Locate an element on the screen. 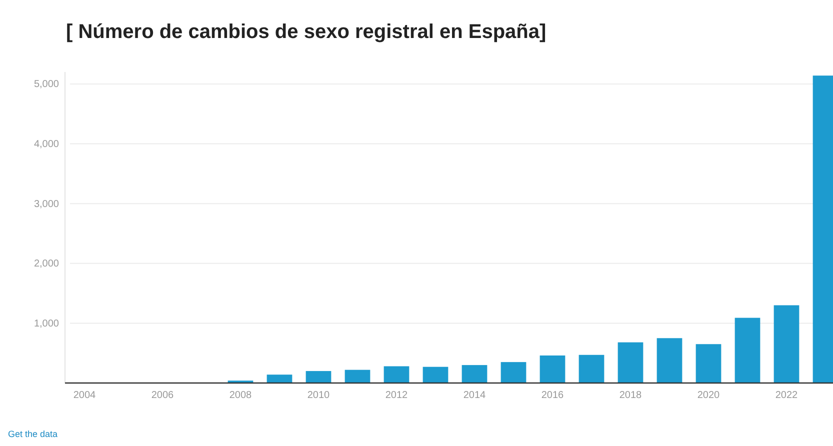 The width and height of the screenshot is (833, 446). y-tick-label: 3,000 is located at coordinates (47, 204).